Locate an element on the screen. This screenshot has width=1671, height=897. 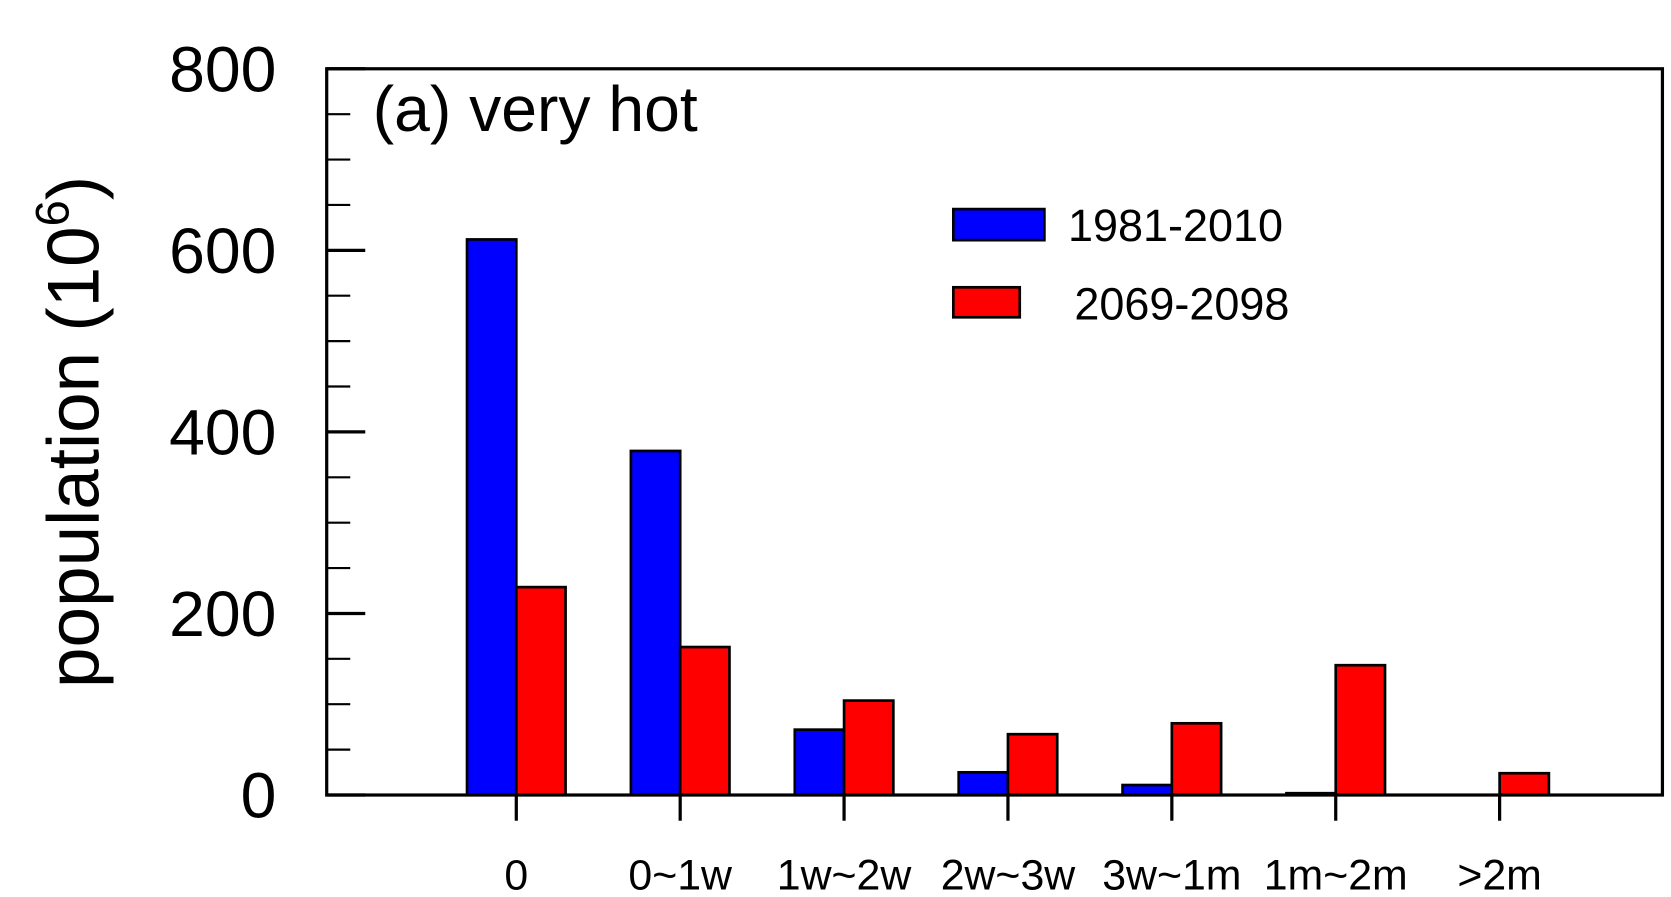
x-tick-label: 0~1w is located at coordinates (680, 874).